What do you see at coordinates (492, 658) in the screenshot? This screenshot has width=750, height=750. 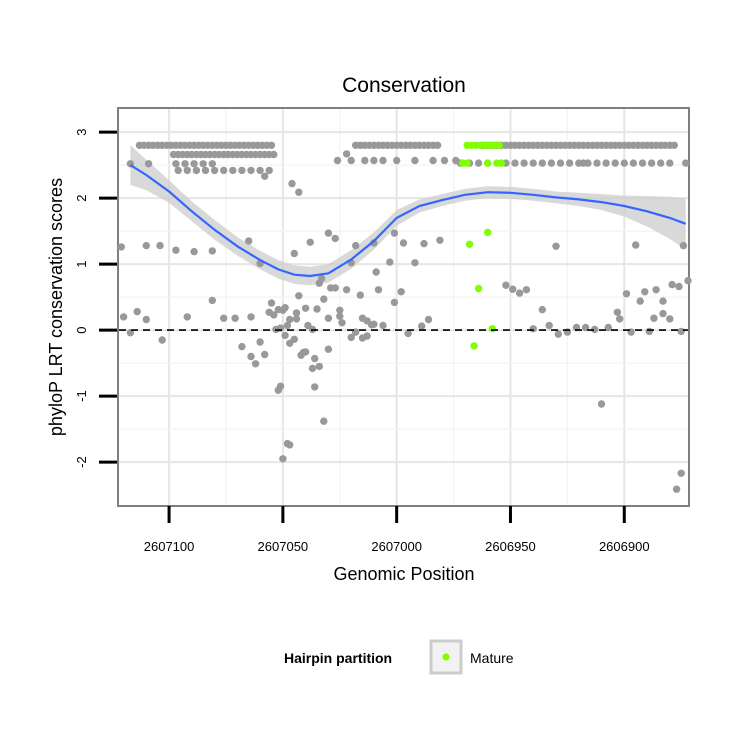 I see `legend-label-mature: Mature` at bounding box center [492, 658].